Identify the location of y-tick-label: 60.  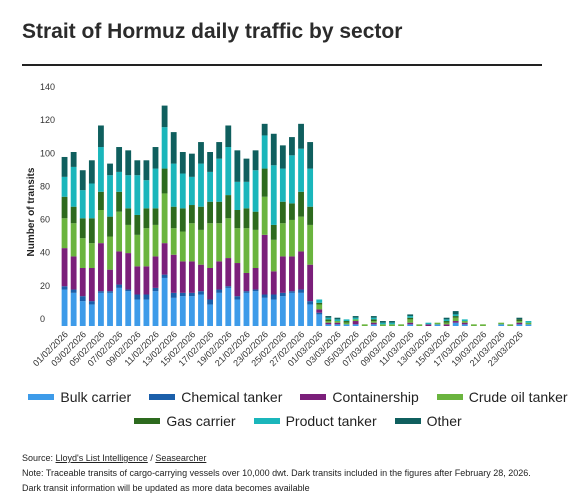
(45, 220).